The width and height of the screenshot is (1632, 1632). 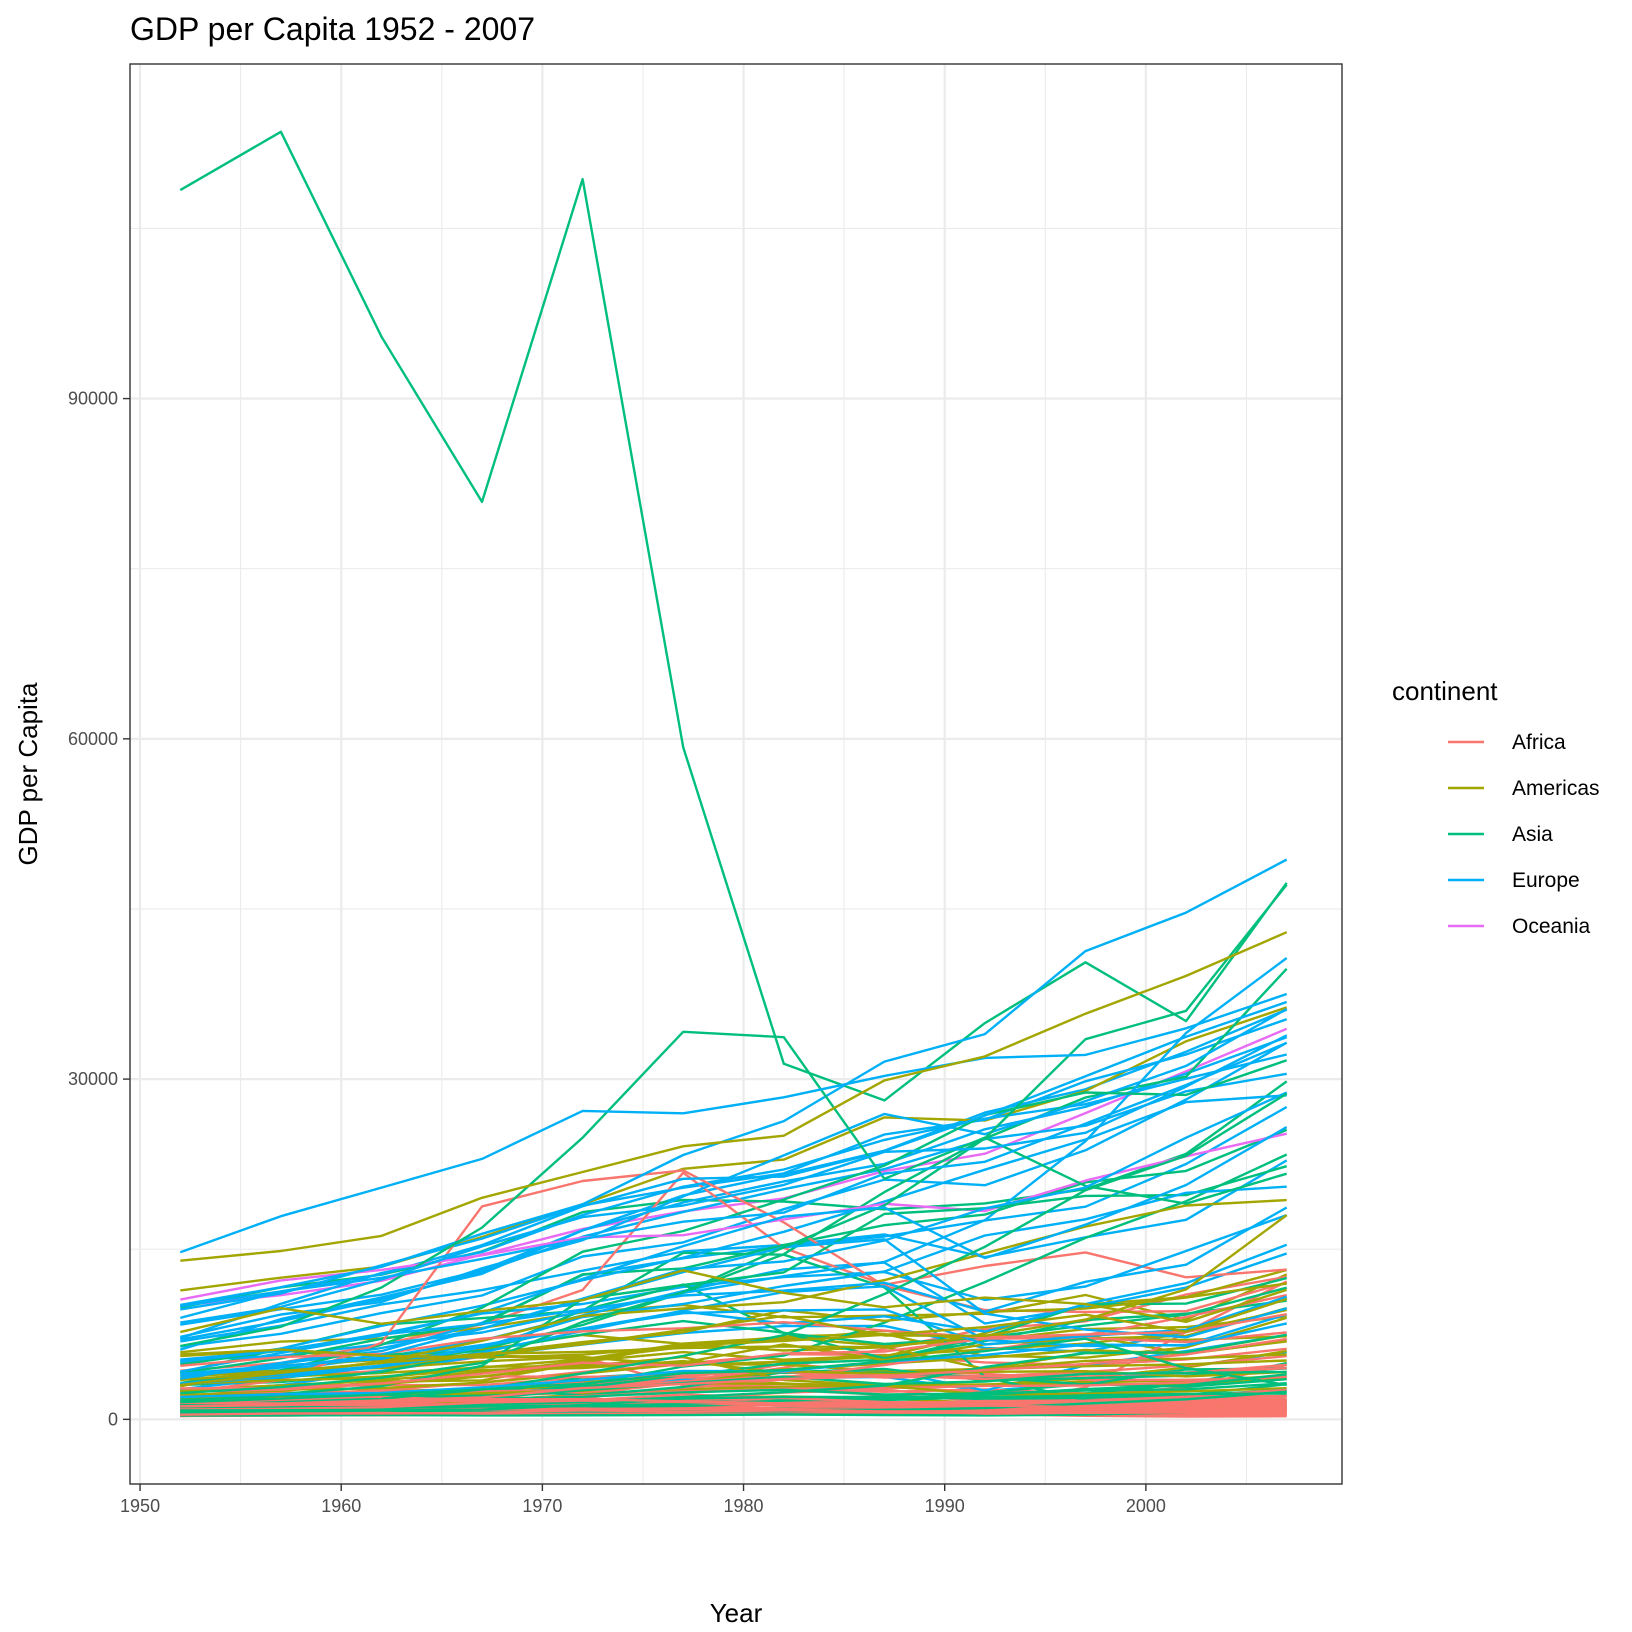 I want to click on legend-label-oceania: Oceania, so click(x=1551, y=926).